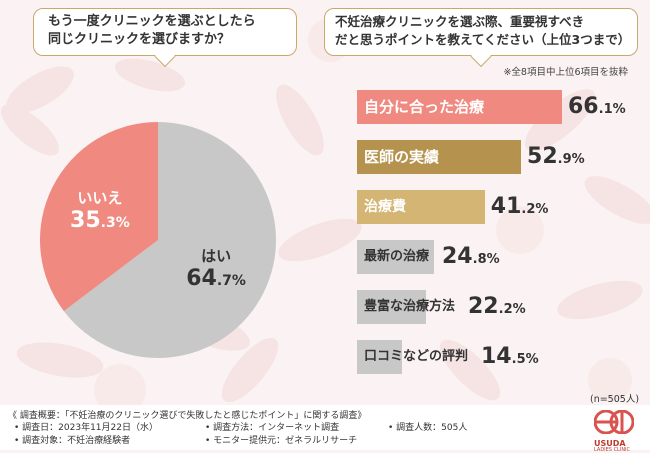  Describe the element at coordinates (565, 72) in the screenshot. I see `excerpt-note: ※全8項目中上位6項目を抜粋` at that location.